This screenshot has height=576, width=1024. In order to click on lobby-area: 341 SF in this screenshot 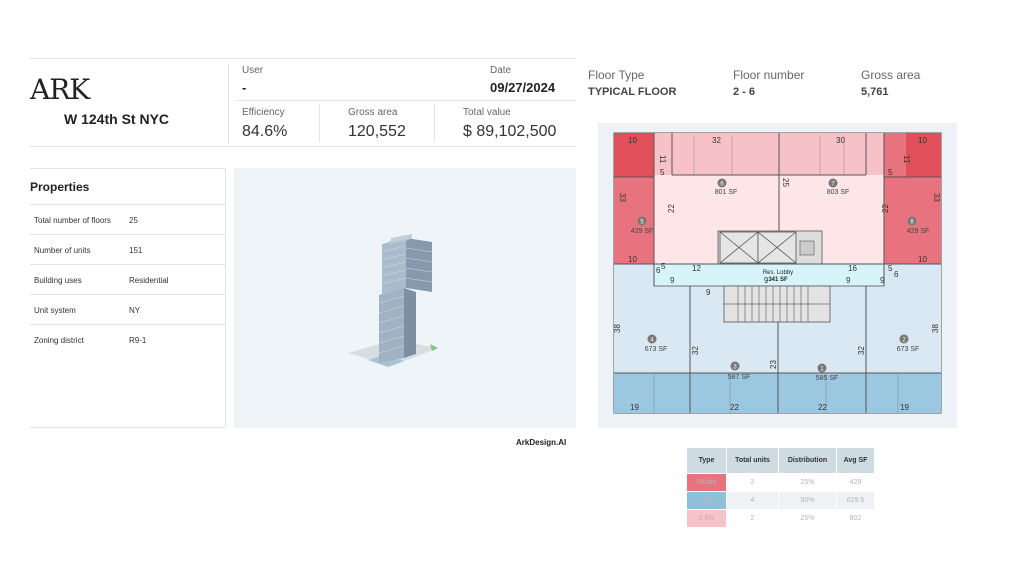, I will do `click(778, 280)`.